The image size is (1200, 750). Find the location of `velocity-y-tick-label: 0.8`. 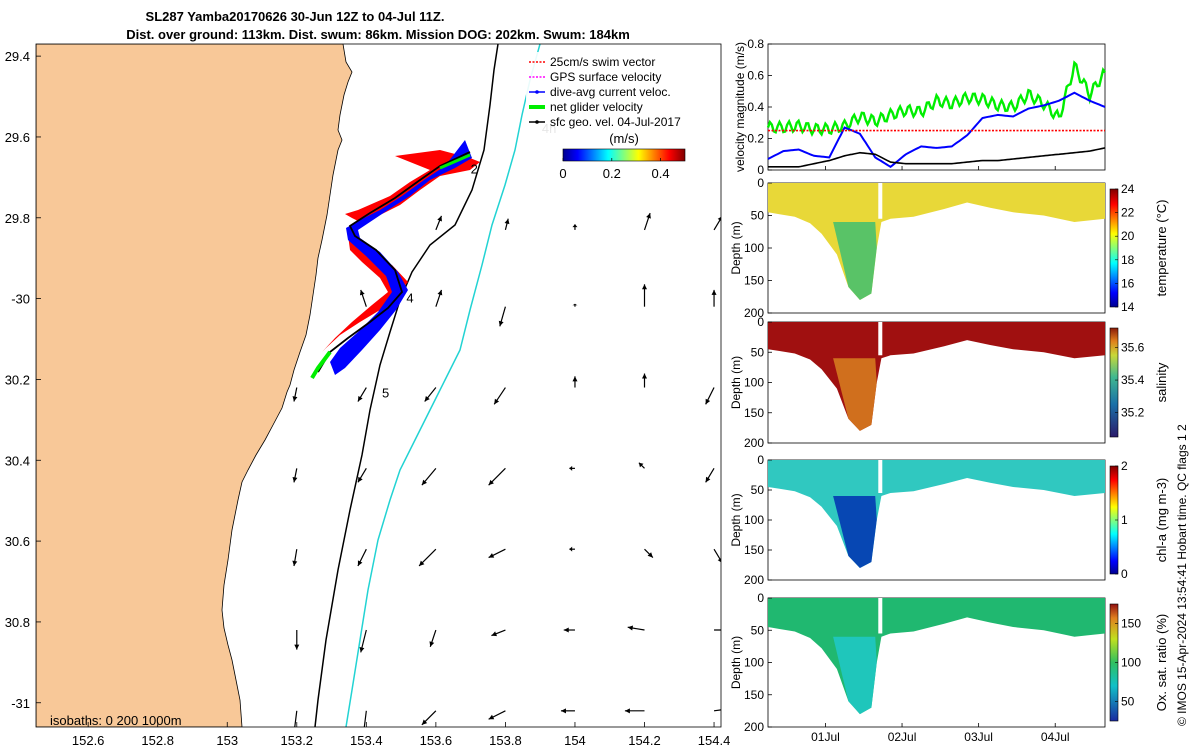

velocity-y-tick-label: 0.8 is located at coordinates (755, 44).